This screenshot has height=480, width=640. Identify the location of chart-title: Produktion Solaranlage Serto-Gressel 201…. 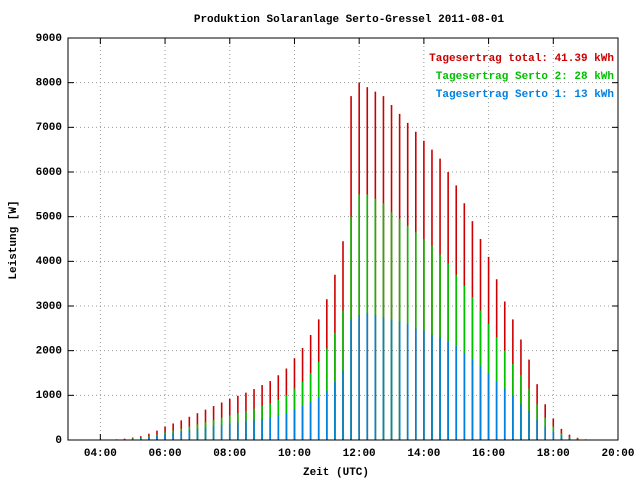
(349, 20).